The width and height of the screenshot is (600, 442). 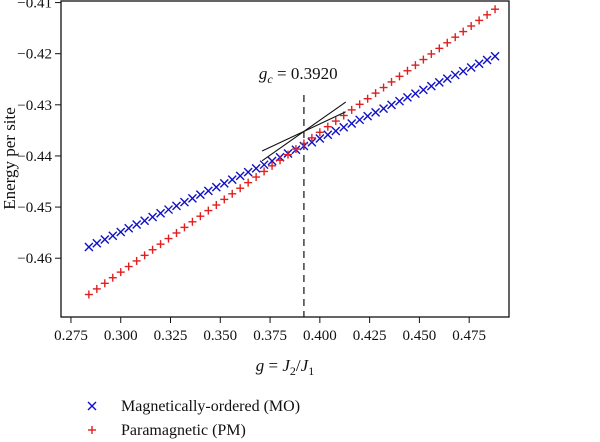 I want to click on x-axis-title: g = J2/J1, so click(x=285, y=367).